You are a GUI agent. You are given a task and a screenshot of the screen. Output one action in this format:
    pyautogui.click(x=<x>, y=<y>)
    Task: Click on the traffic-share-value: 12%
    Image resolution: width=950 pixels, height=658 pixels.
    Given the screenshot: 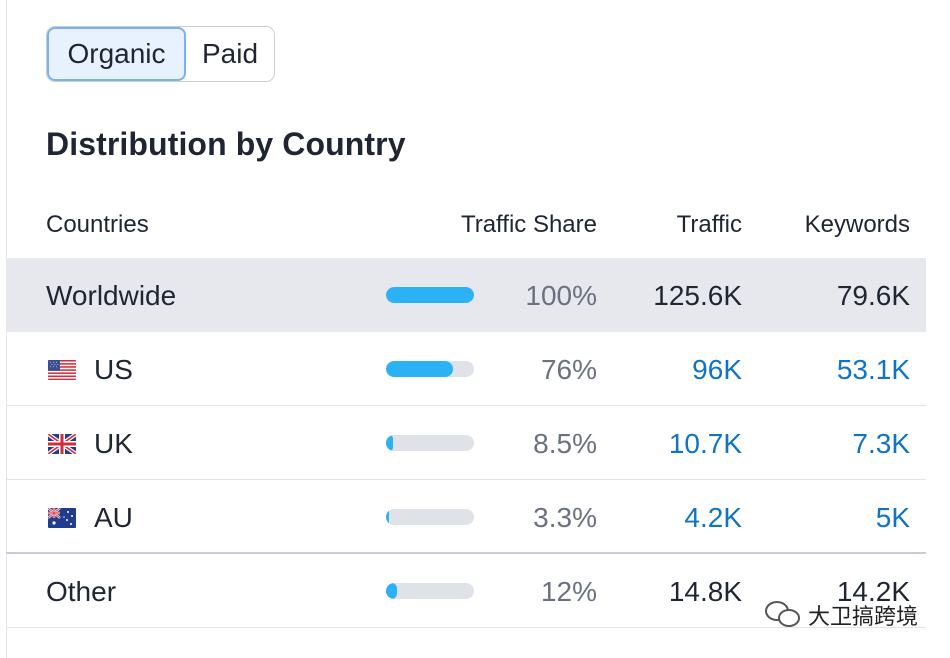 What is the action you would take?
    pyautogui.click(x=568, y=591)
    